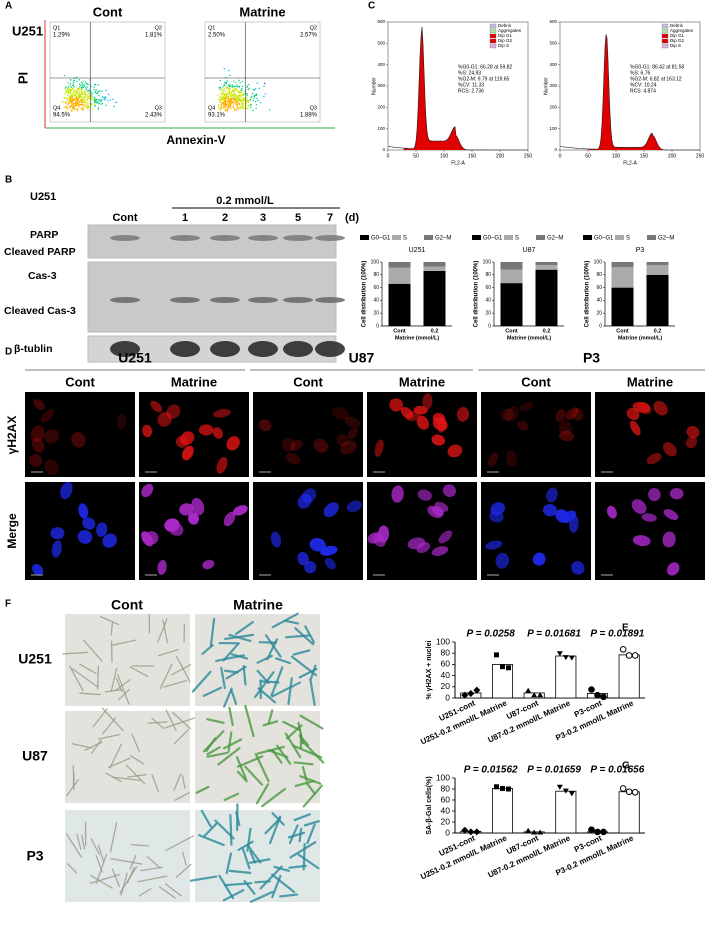  I want to click on p-value: P = 0.01659, so click(554, 770).